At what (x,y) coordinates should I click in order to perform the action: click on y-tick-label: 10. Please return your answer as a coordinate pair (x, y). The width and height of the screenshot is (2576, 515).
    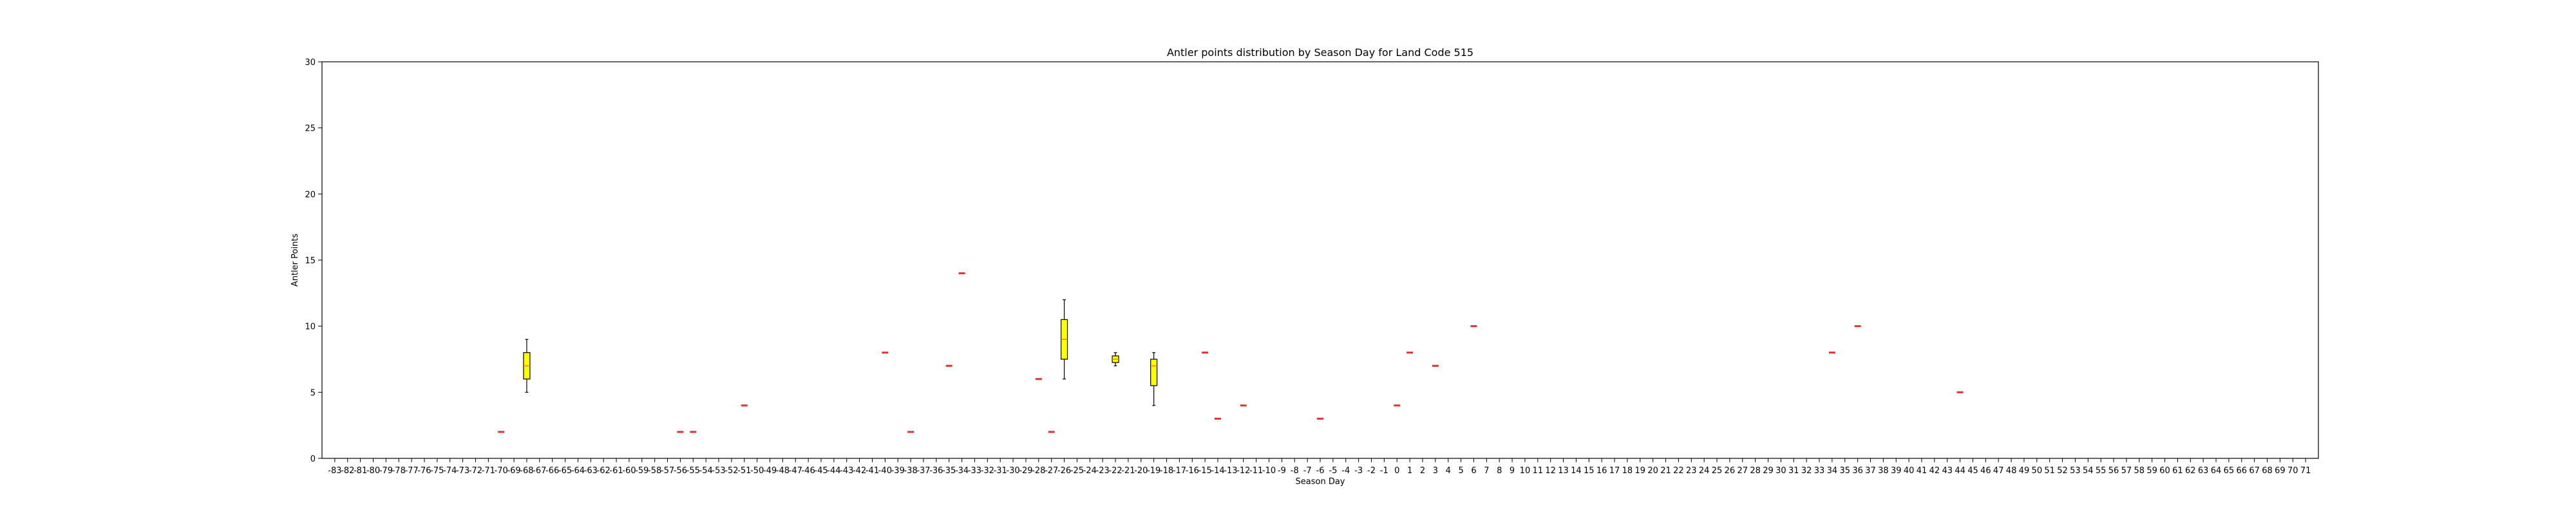
    Looking at the image, I should click on (310, 327).